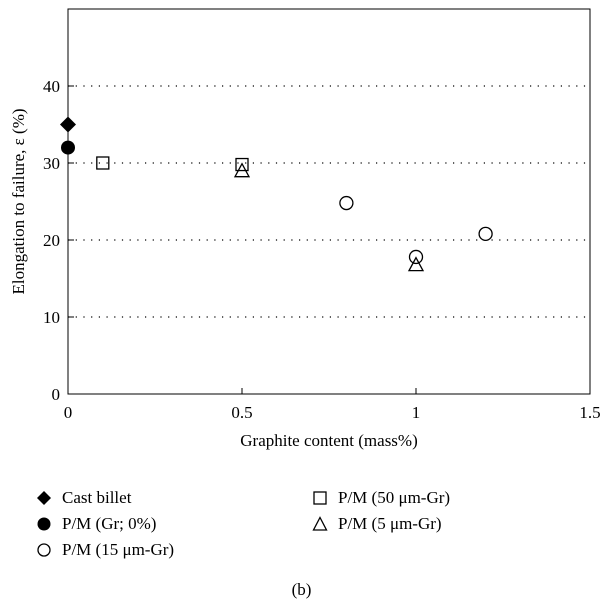 This screenshot has width=603, height=607. What do you see at coordinates (394, 497) in the screenshot?
I see `legend-label: P/M (50 μm-Gr)` at bounding box center [394, 497].